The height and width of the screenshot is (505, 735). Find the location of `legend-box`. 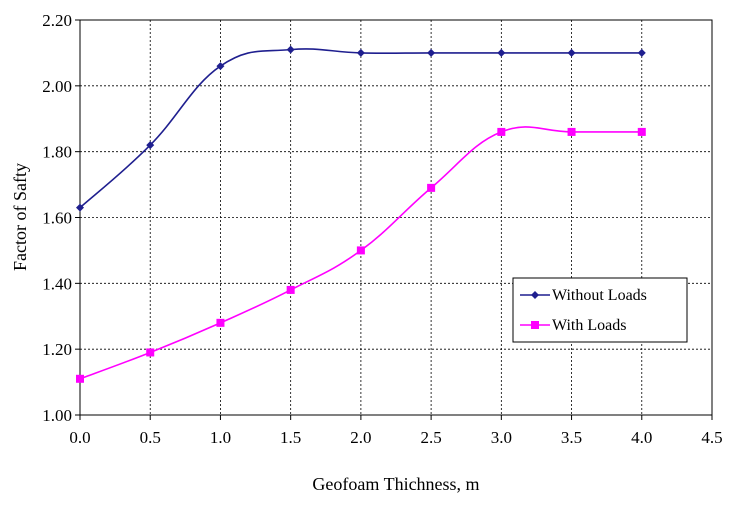

legend-box is located at coordinates (600, 310).